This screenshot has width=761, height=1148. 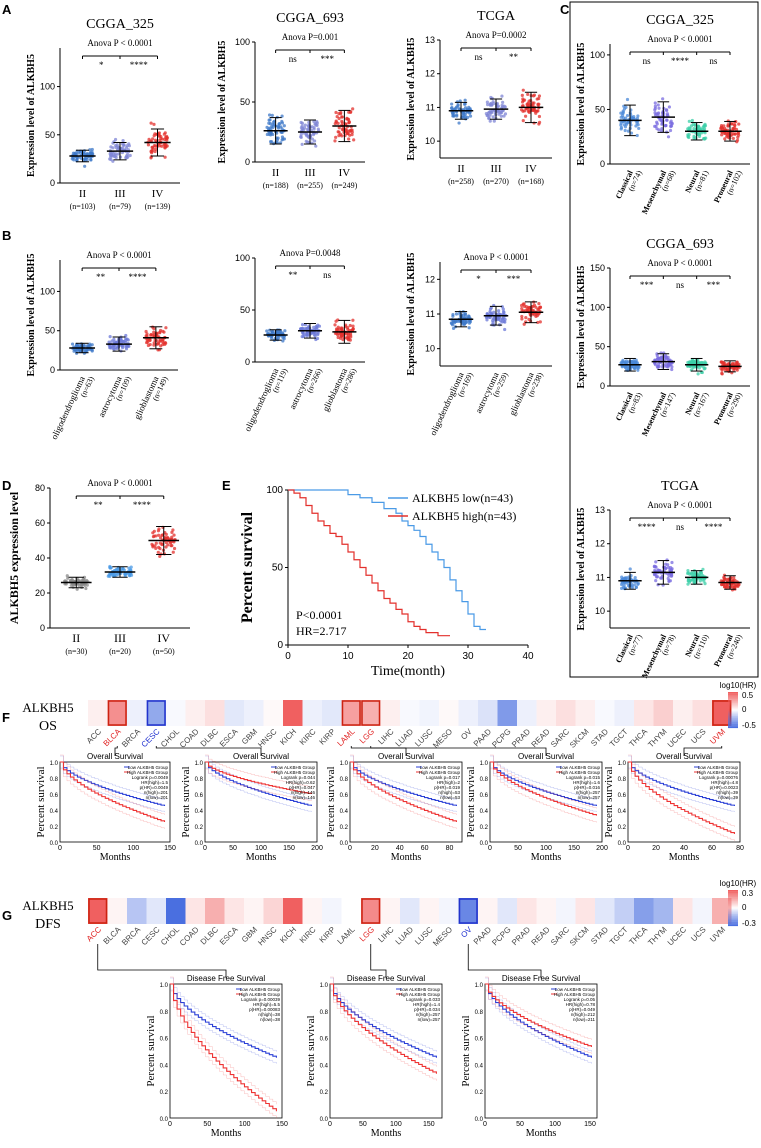 What do you see at coordinates (619, 738) in the screenshot?
I see `cancer-label: TGCT` at bounding box center [619, 738].